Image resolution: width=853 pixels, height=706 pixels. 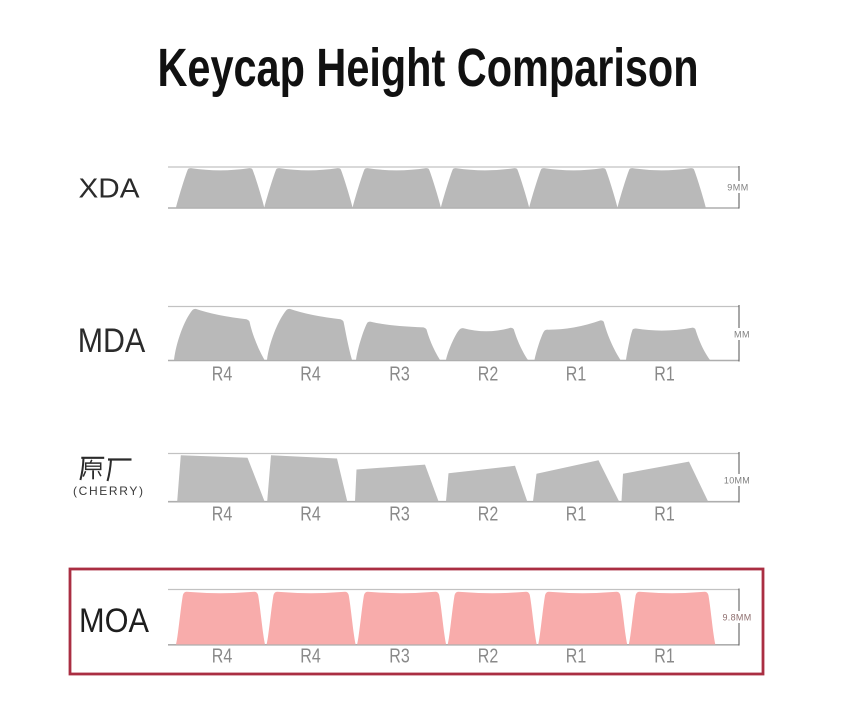 I want to click on svg-text: MDA, so click(x=112, y=341).